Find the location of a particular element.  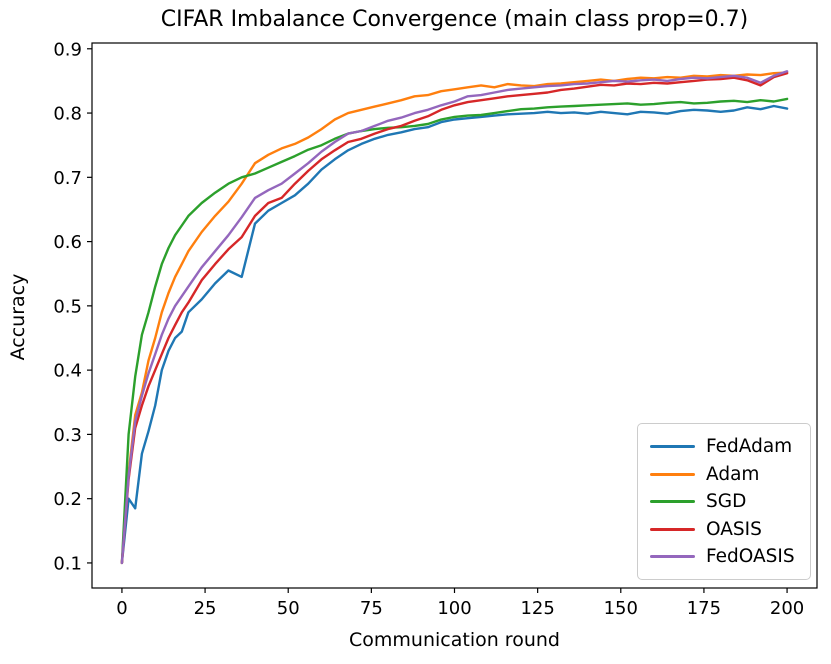

x-tick-label: 0 is located at coordinates (121, 608).